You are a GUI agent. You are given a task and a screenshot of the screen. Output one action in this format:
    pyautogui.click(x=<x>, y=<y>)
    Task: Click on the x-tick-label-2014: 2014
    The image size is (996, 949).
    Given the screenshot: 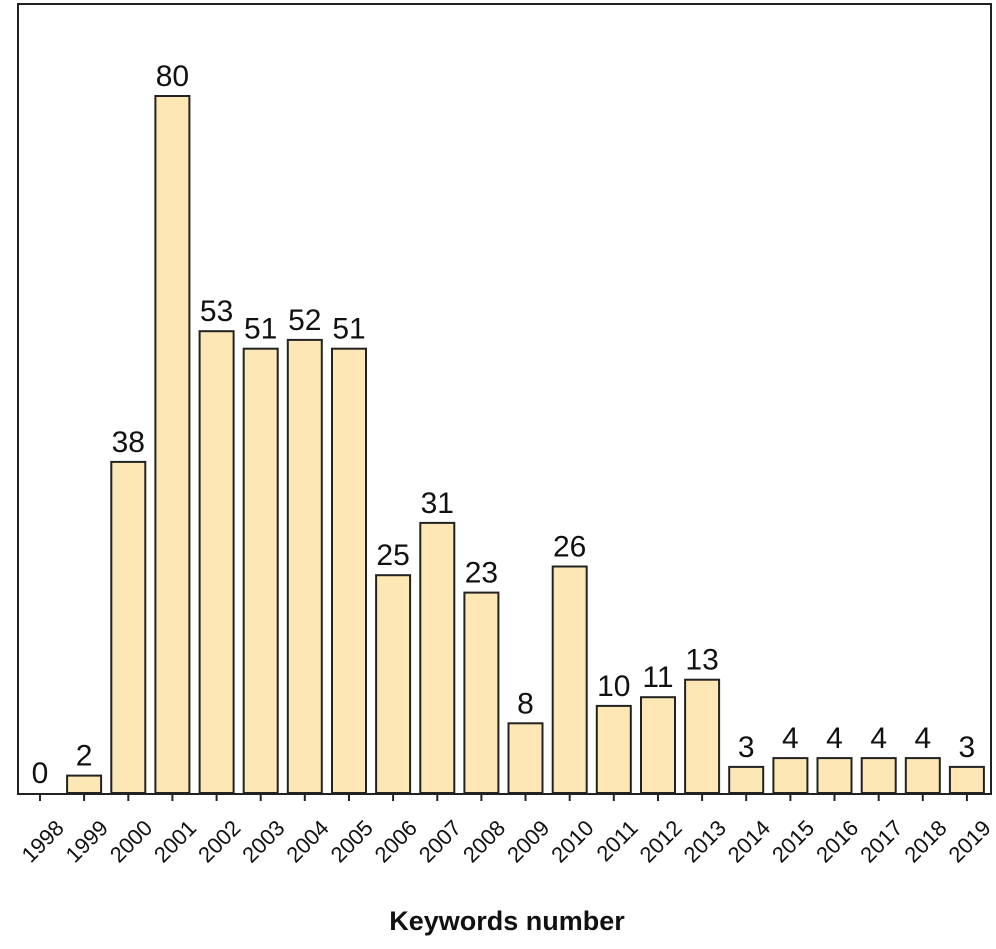 What is the action you would take?
    pyautogui.click(x=749, y=841)
    